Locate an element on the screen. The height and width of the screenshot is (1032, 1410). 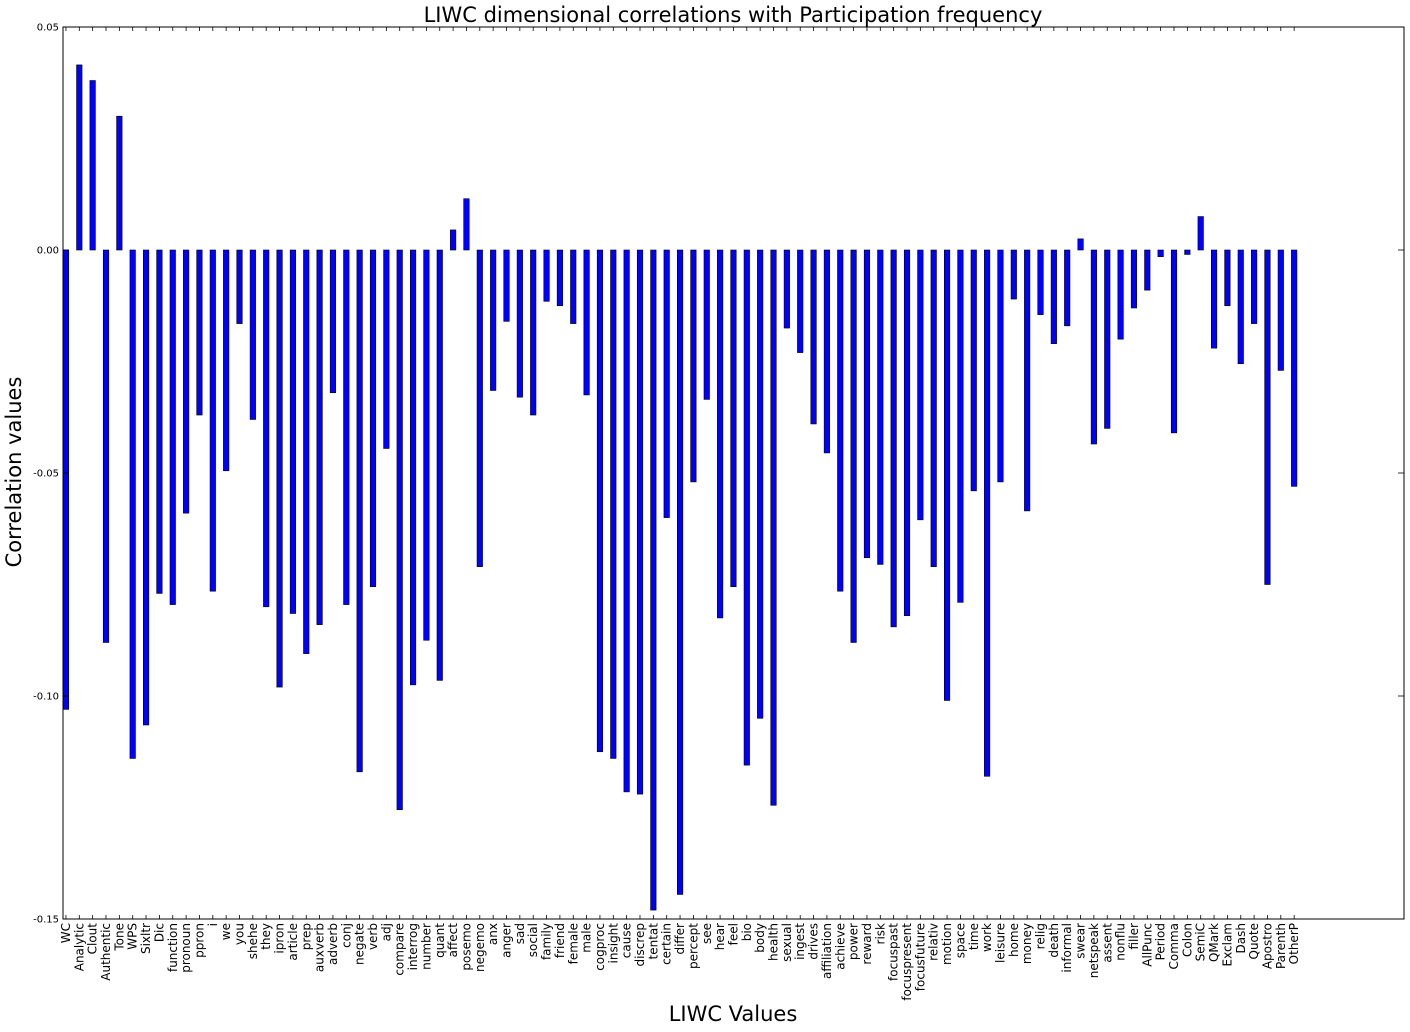
x-tick-label-motion: motion is located at coordinates (947, 944).